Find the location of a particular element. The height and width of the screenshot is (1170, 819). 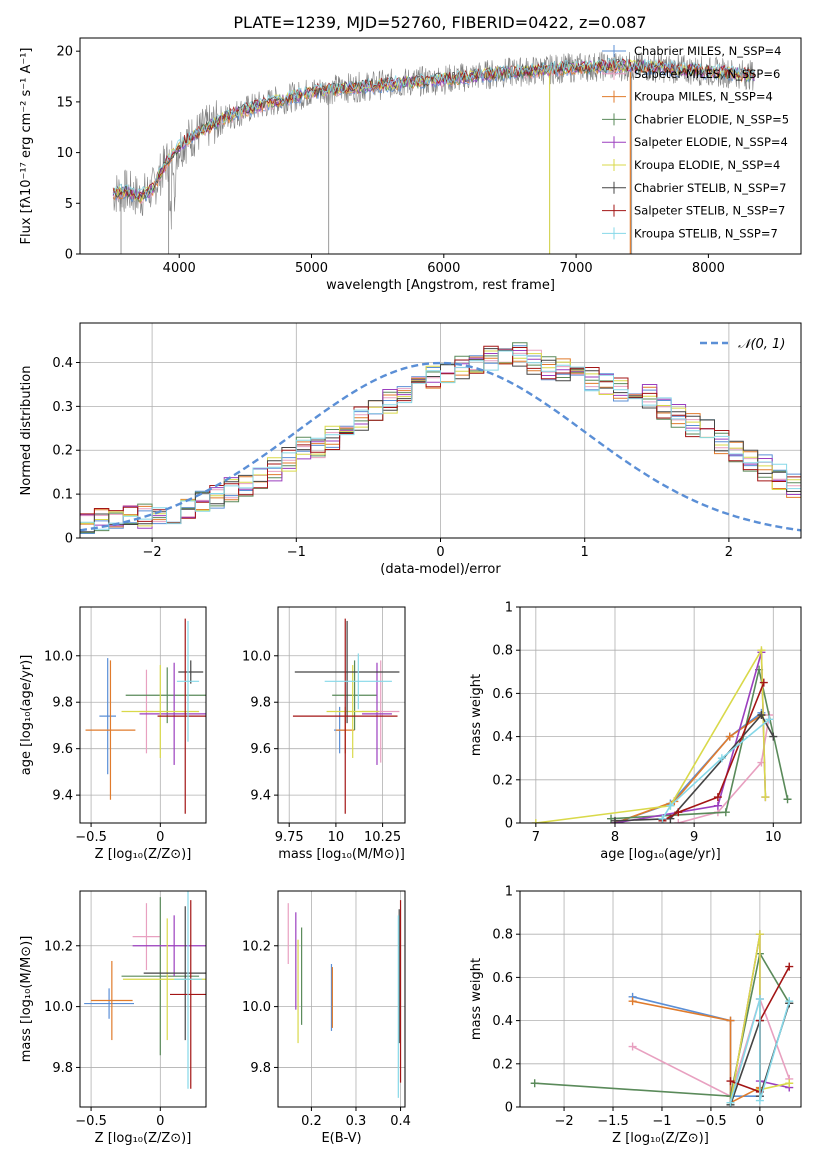

x-tick-label: 9.75 is located at coordinates (289, 837).